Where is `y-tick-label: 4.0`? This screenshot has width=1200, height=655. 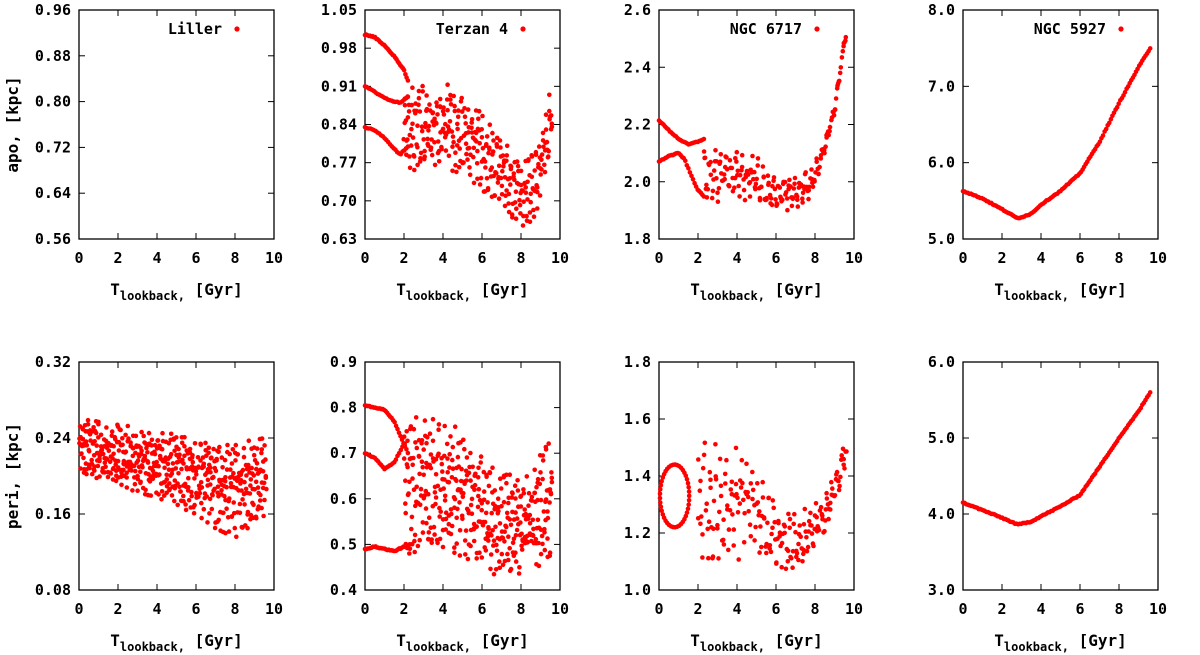 y-tick-label: 4.0 is located at coordinates (941, 514).